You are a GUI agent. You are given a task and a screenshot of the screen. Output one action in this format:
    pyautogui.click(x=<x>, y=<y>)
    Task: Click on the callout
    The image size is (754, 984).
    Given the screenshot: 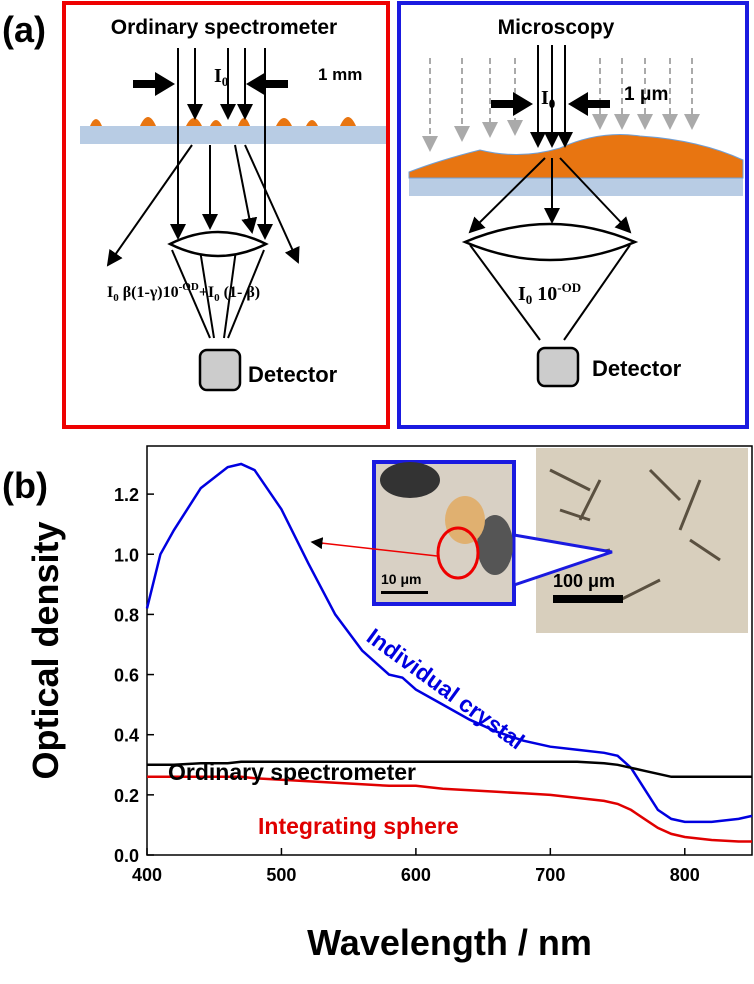 What is the action you would take?
    pyautogui.click(x=562, y=560)
    